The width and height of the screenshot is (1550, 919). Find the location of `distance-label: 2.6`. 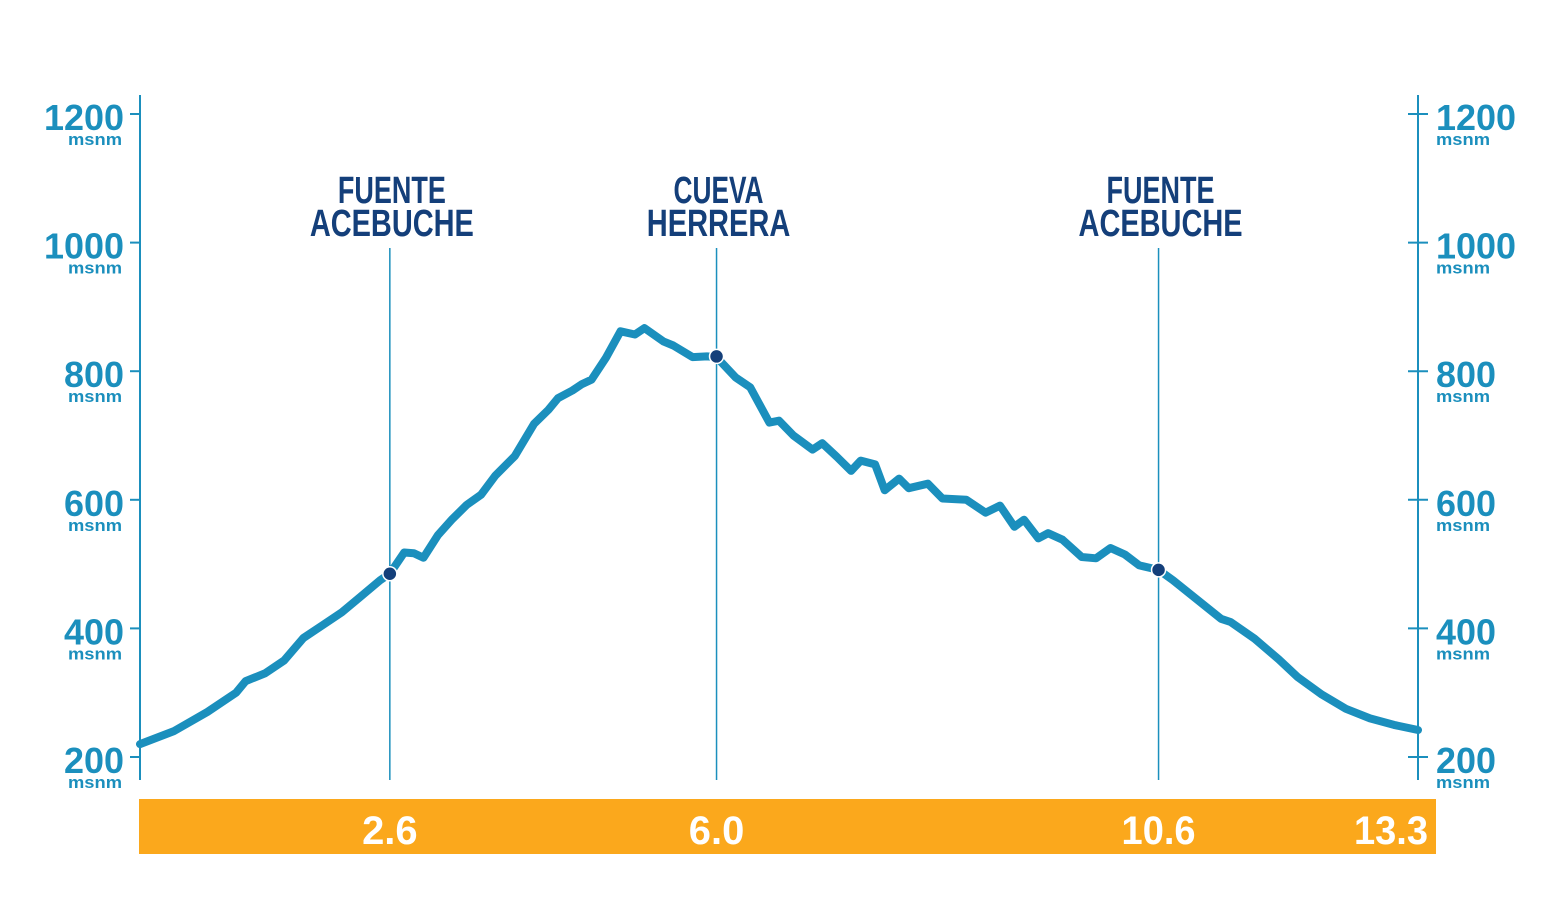

distance-label: 2.6 is located at coordinates (390, 831).